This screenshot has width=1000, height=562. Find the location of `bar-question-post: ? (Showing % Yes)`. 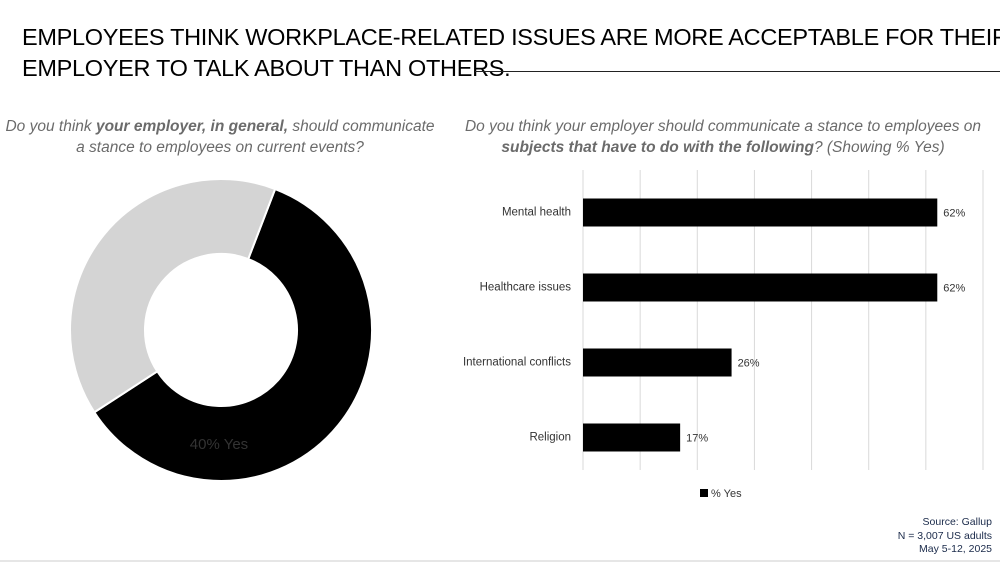

bar-question-post: ? (Showing % Yes) is located at coordinates (879, 147).